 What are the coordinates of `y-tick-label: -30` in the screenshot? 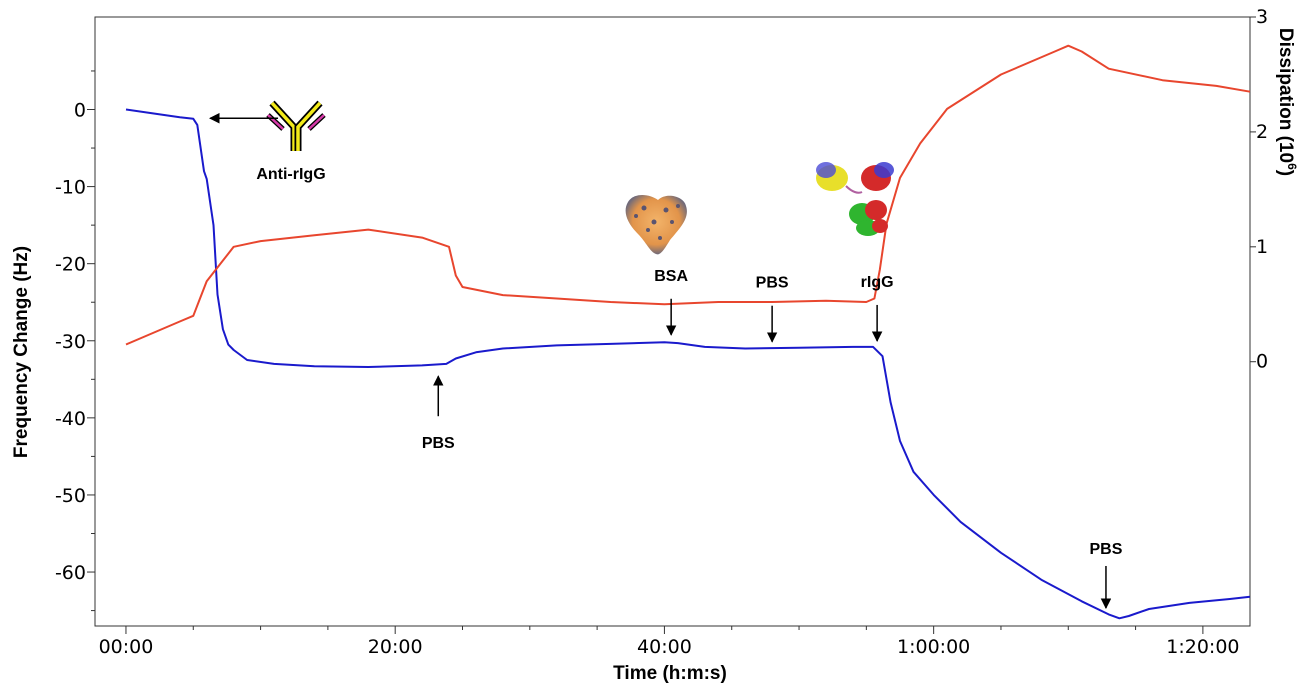 It's located at (70, 342).